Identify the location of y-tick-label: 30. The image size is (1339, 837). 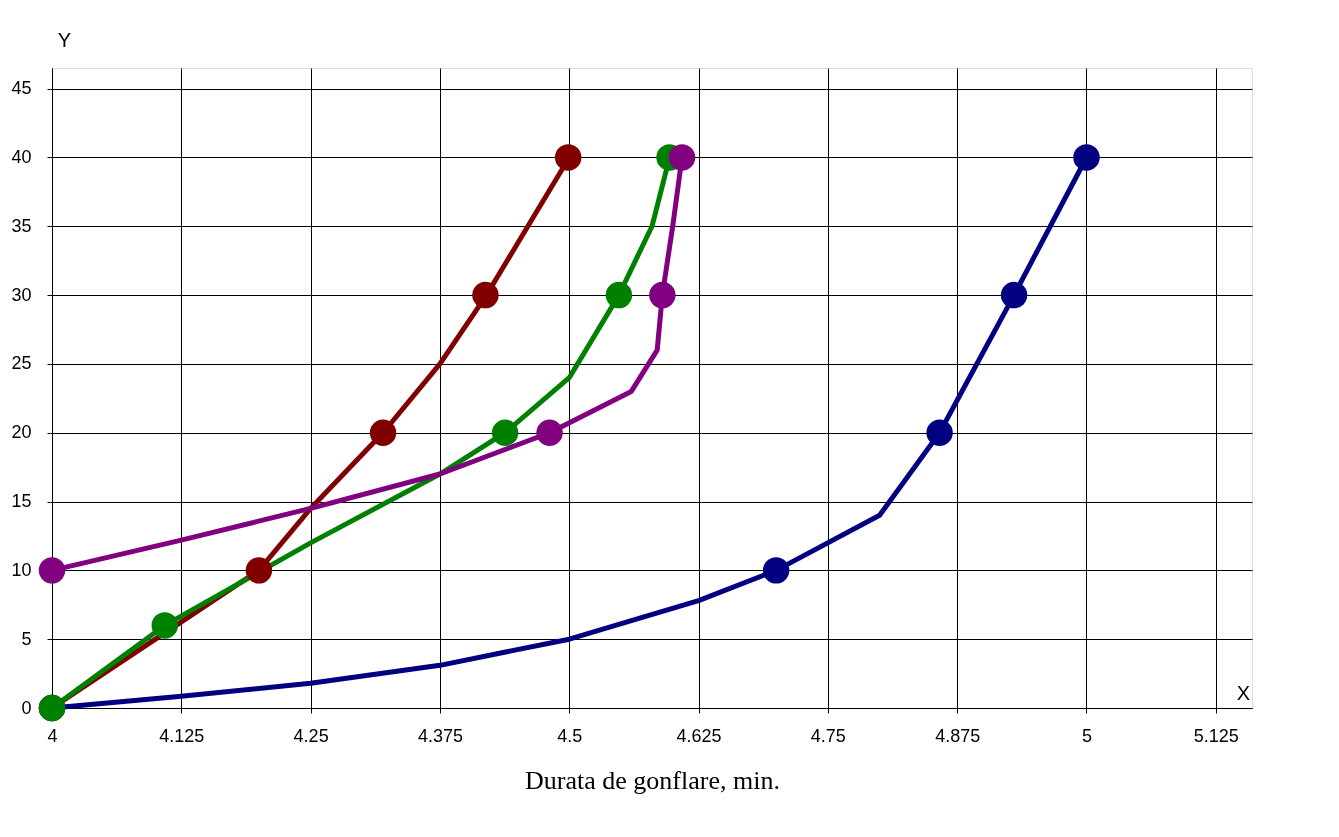
(21, 294).